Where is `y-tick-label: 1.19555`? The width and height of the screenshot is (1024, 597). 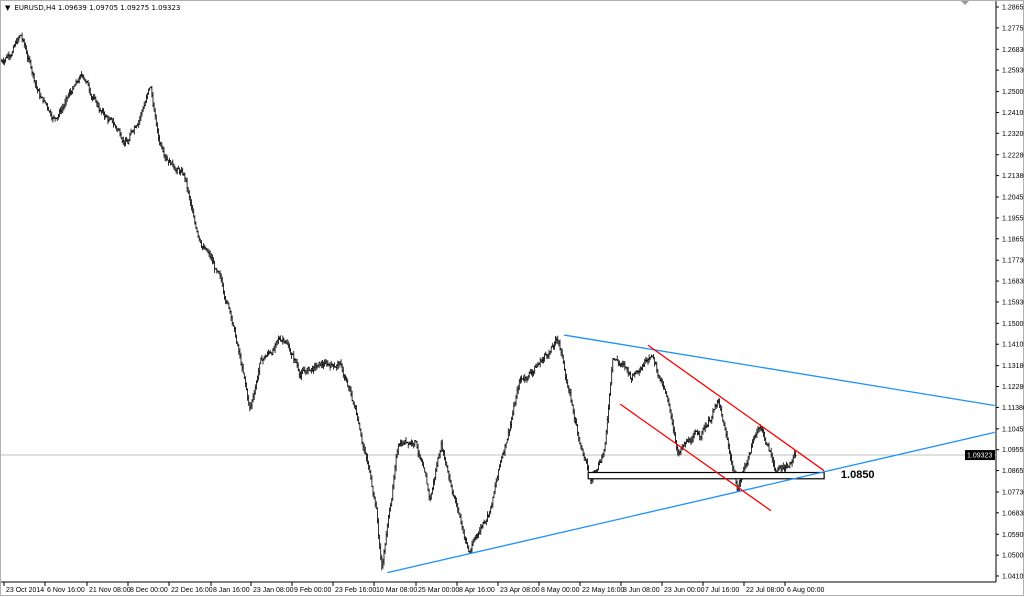
y-tick-label: 1.19555 is located at coordinates (1013, 218).